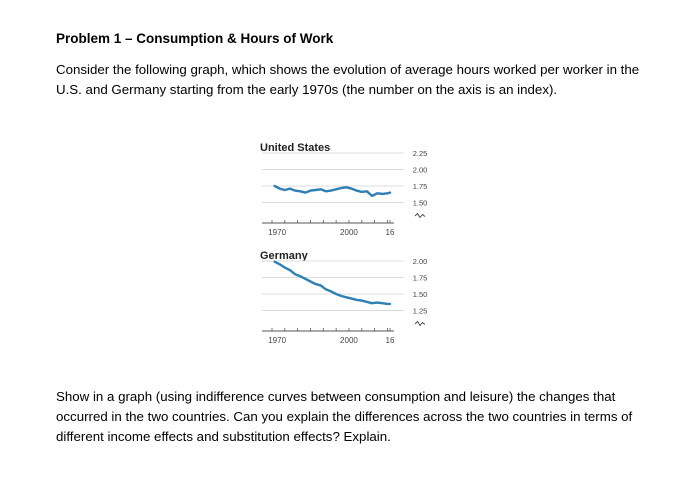 The height and width of the screenshot is (482, 700). I want to click on de-axis-break-icon, so click(420, 323).